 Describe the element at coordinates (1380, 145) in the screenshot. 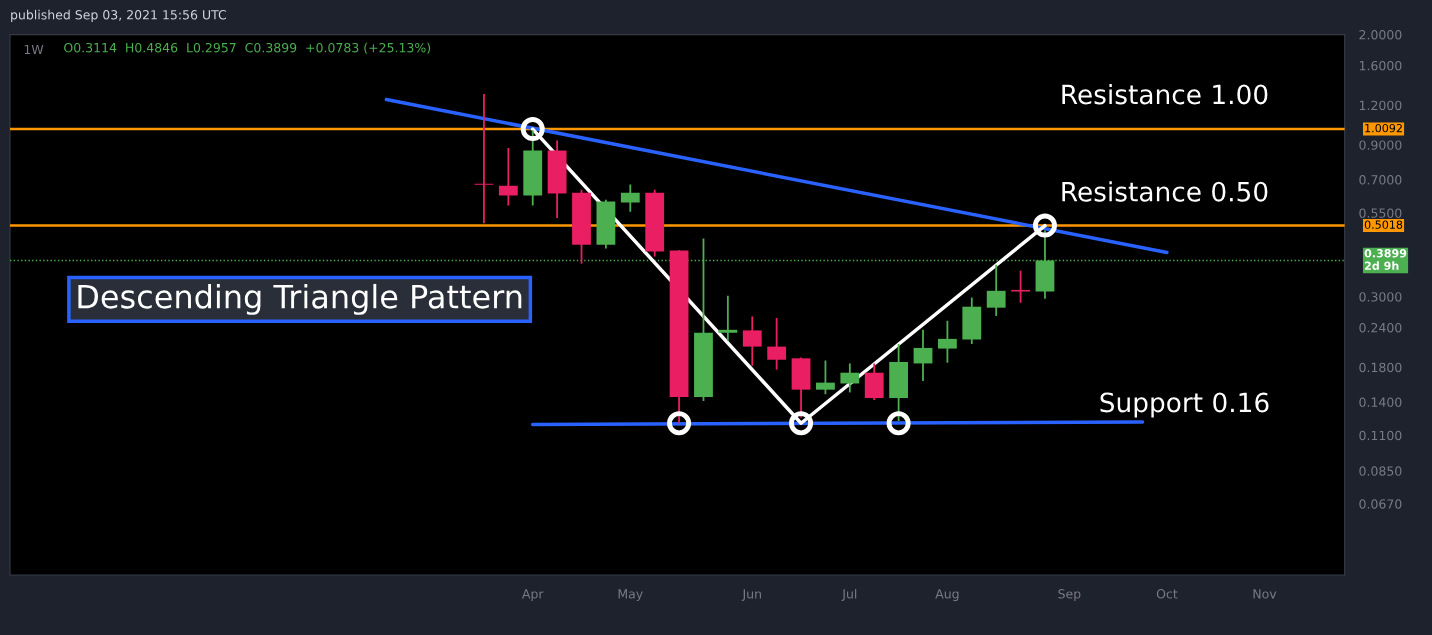

I see `y-tick-label: 0.9000` at that location.